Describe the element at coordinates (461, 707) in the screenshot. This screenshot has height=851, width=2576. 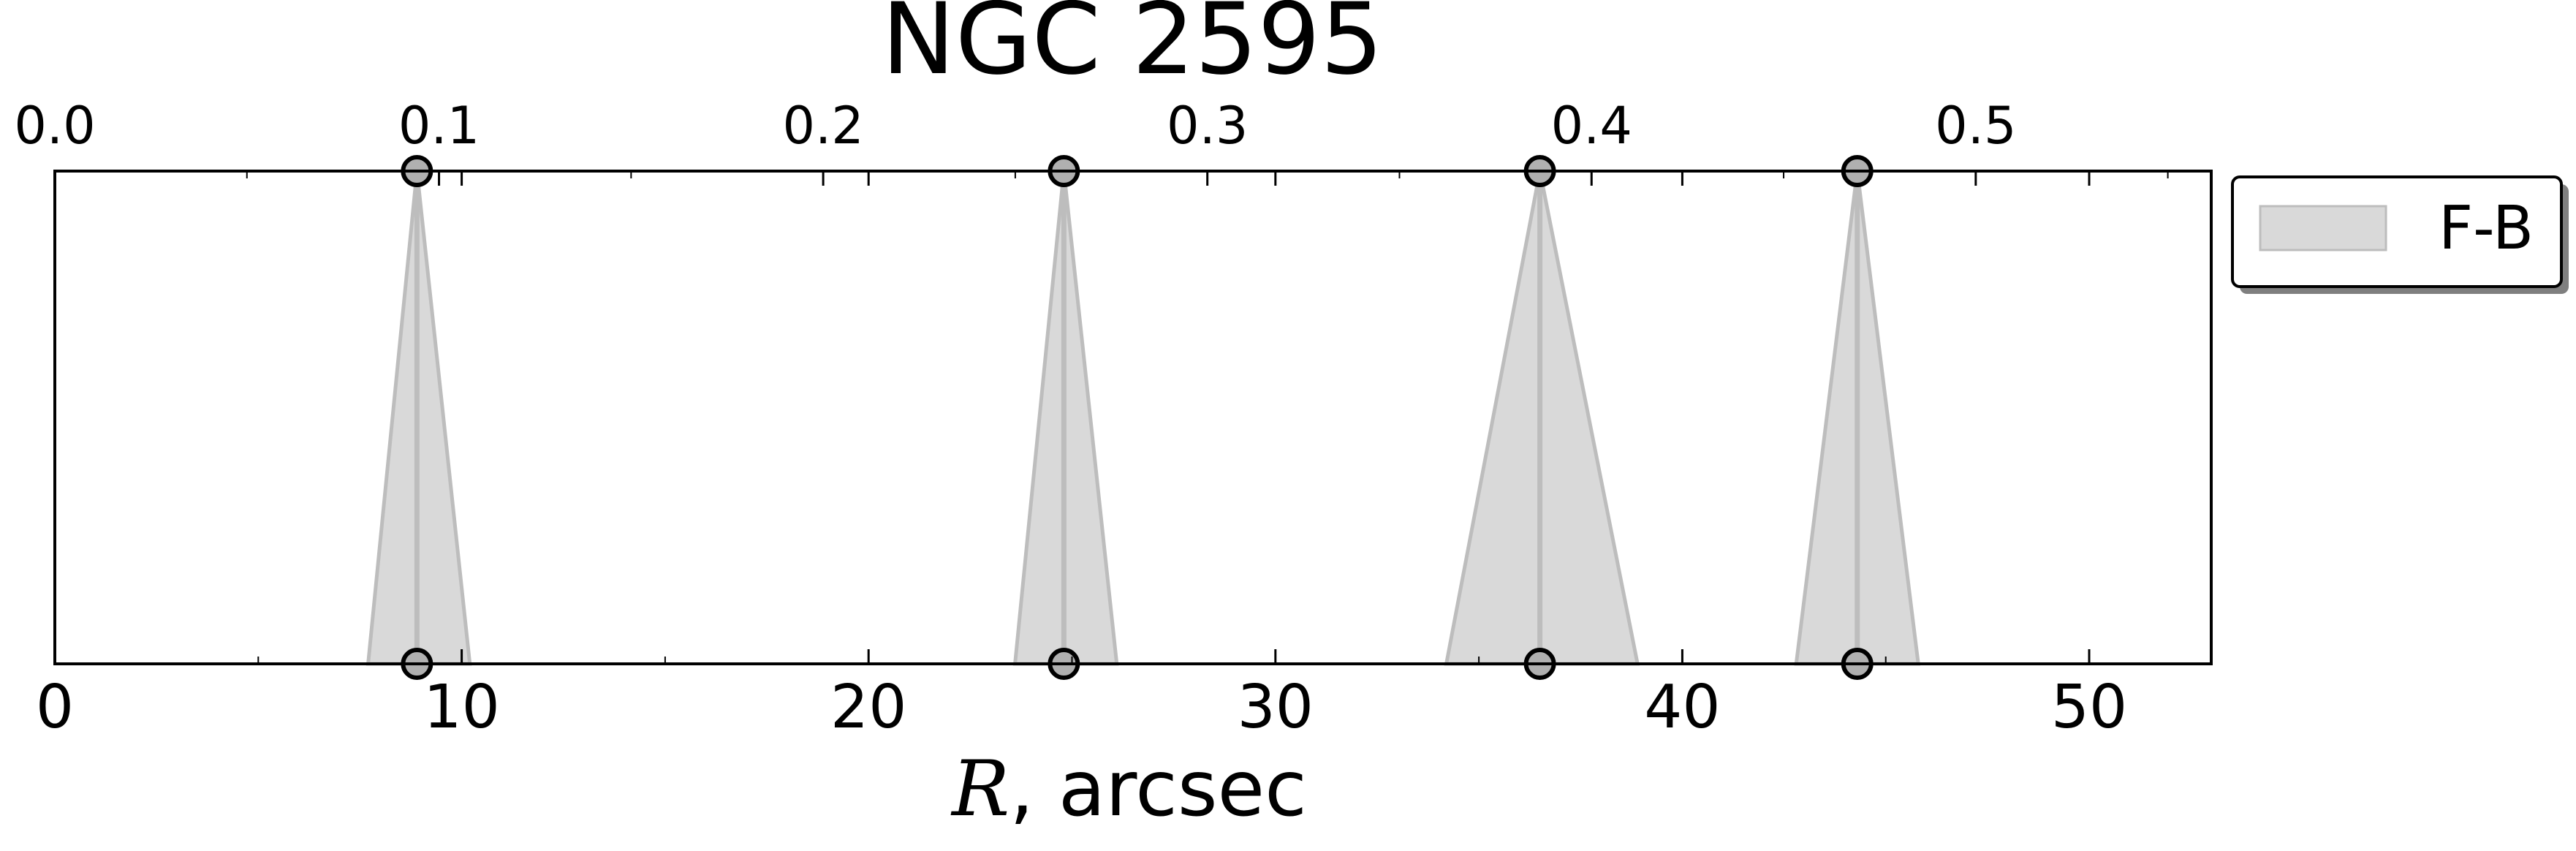
I see `x-bottom-tick-label-1: 10` at that location.